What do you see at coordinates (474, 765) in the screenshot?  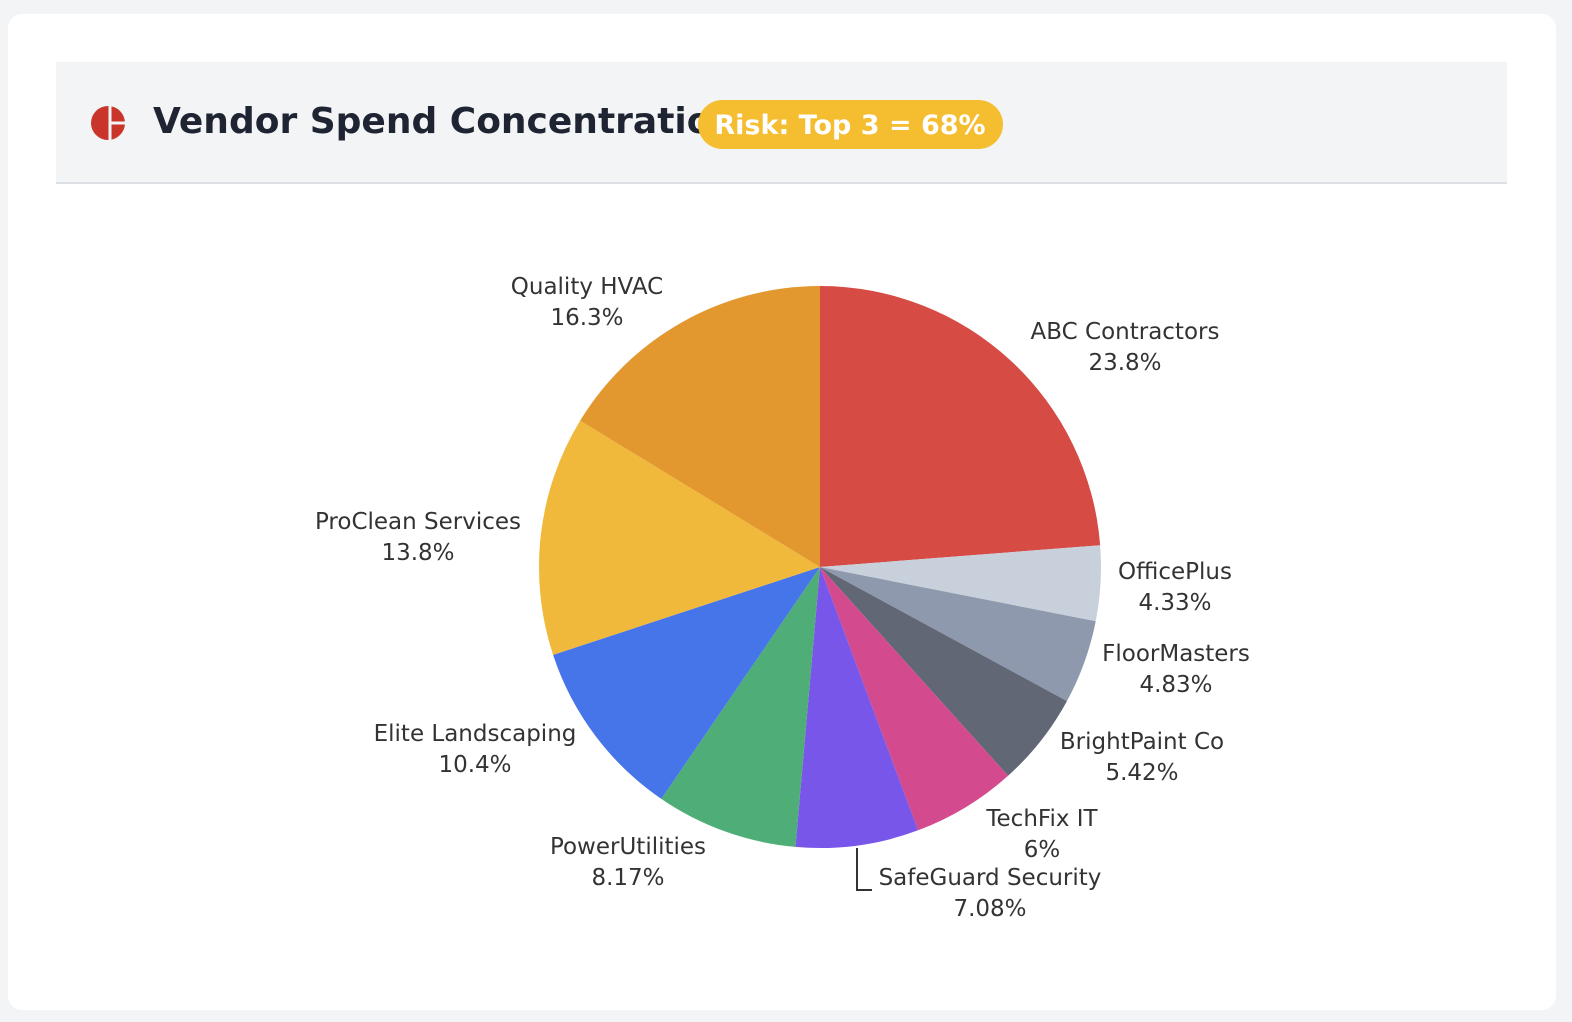 I see `slice-label-value: 10.4%` at bounding box center [474, 765].